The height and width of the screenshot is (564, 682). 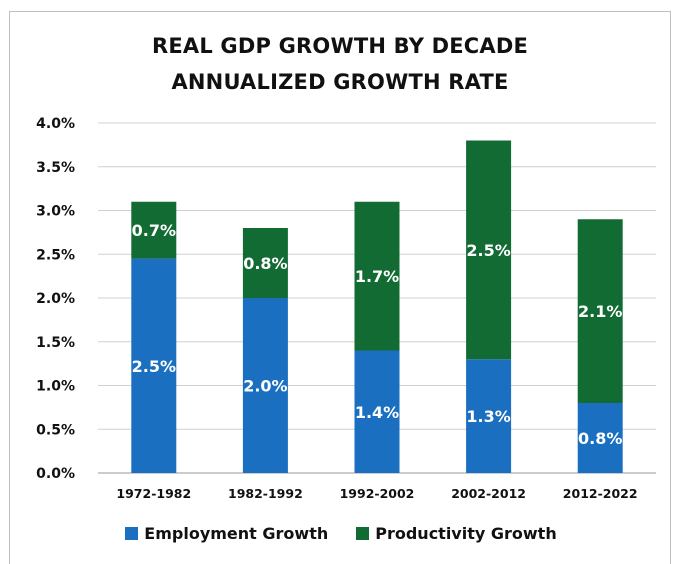 I want to click on x-tick-label: 1972-1982, so click(x=153, y=493).